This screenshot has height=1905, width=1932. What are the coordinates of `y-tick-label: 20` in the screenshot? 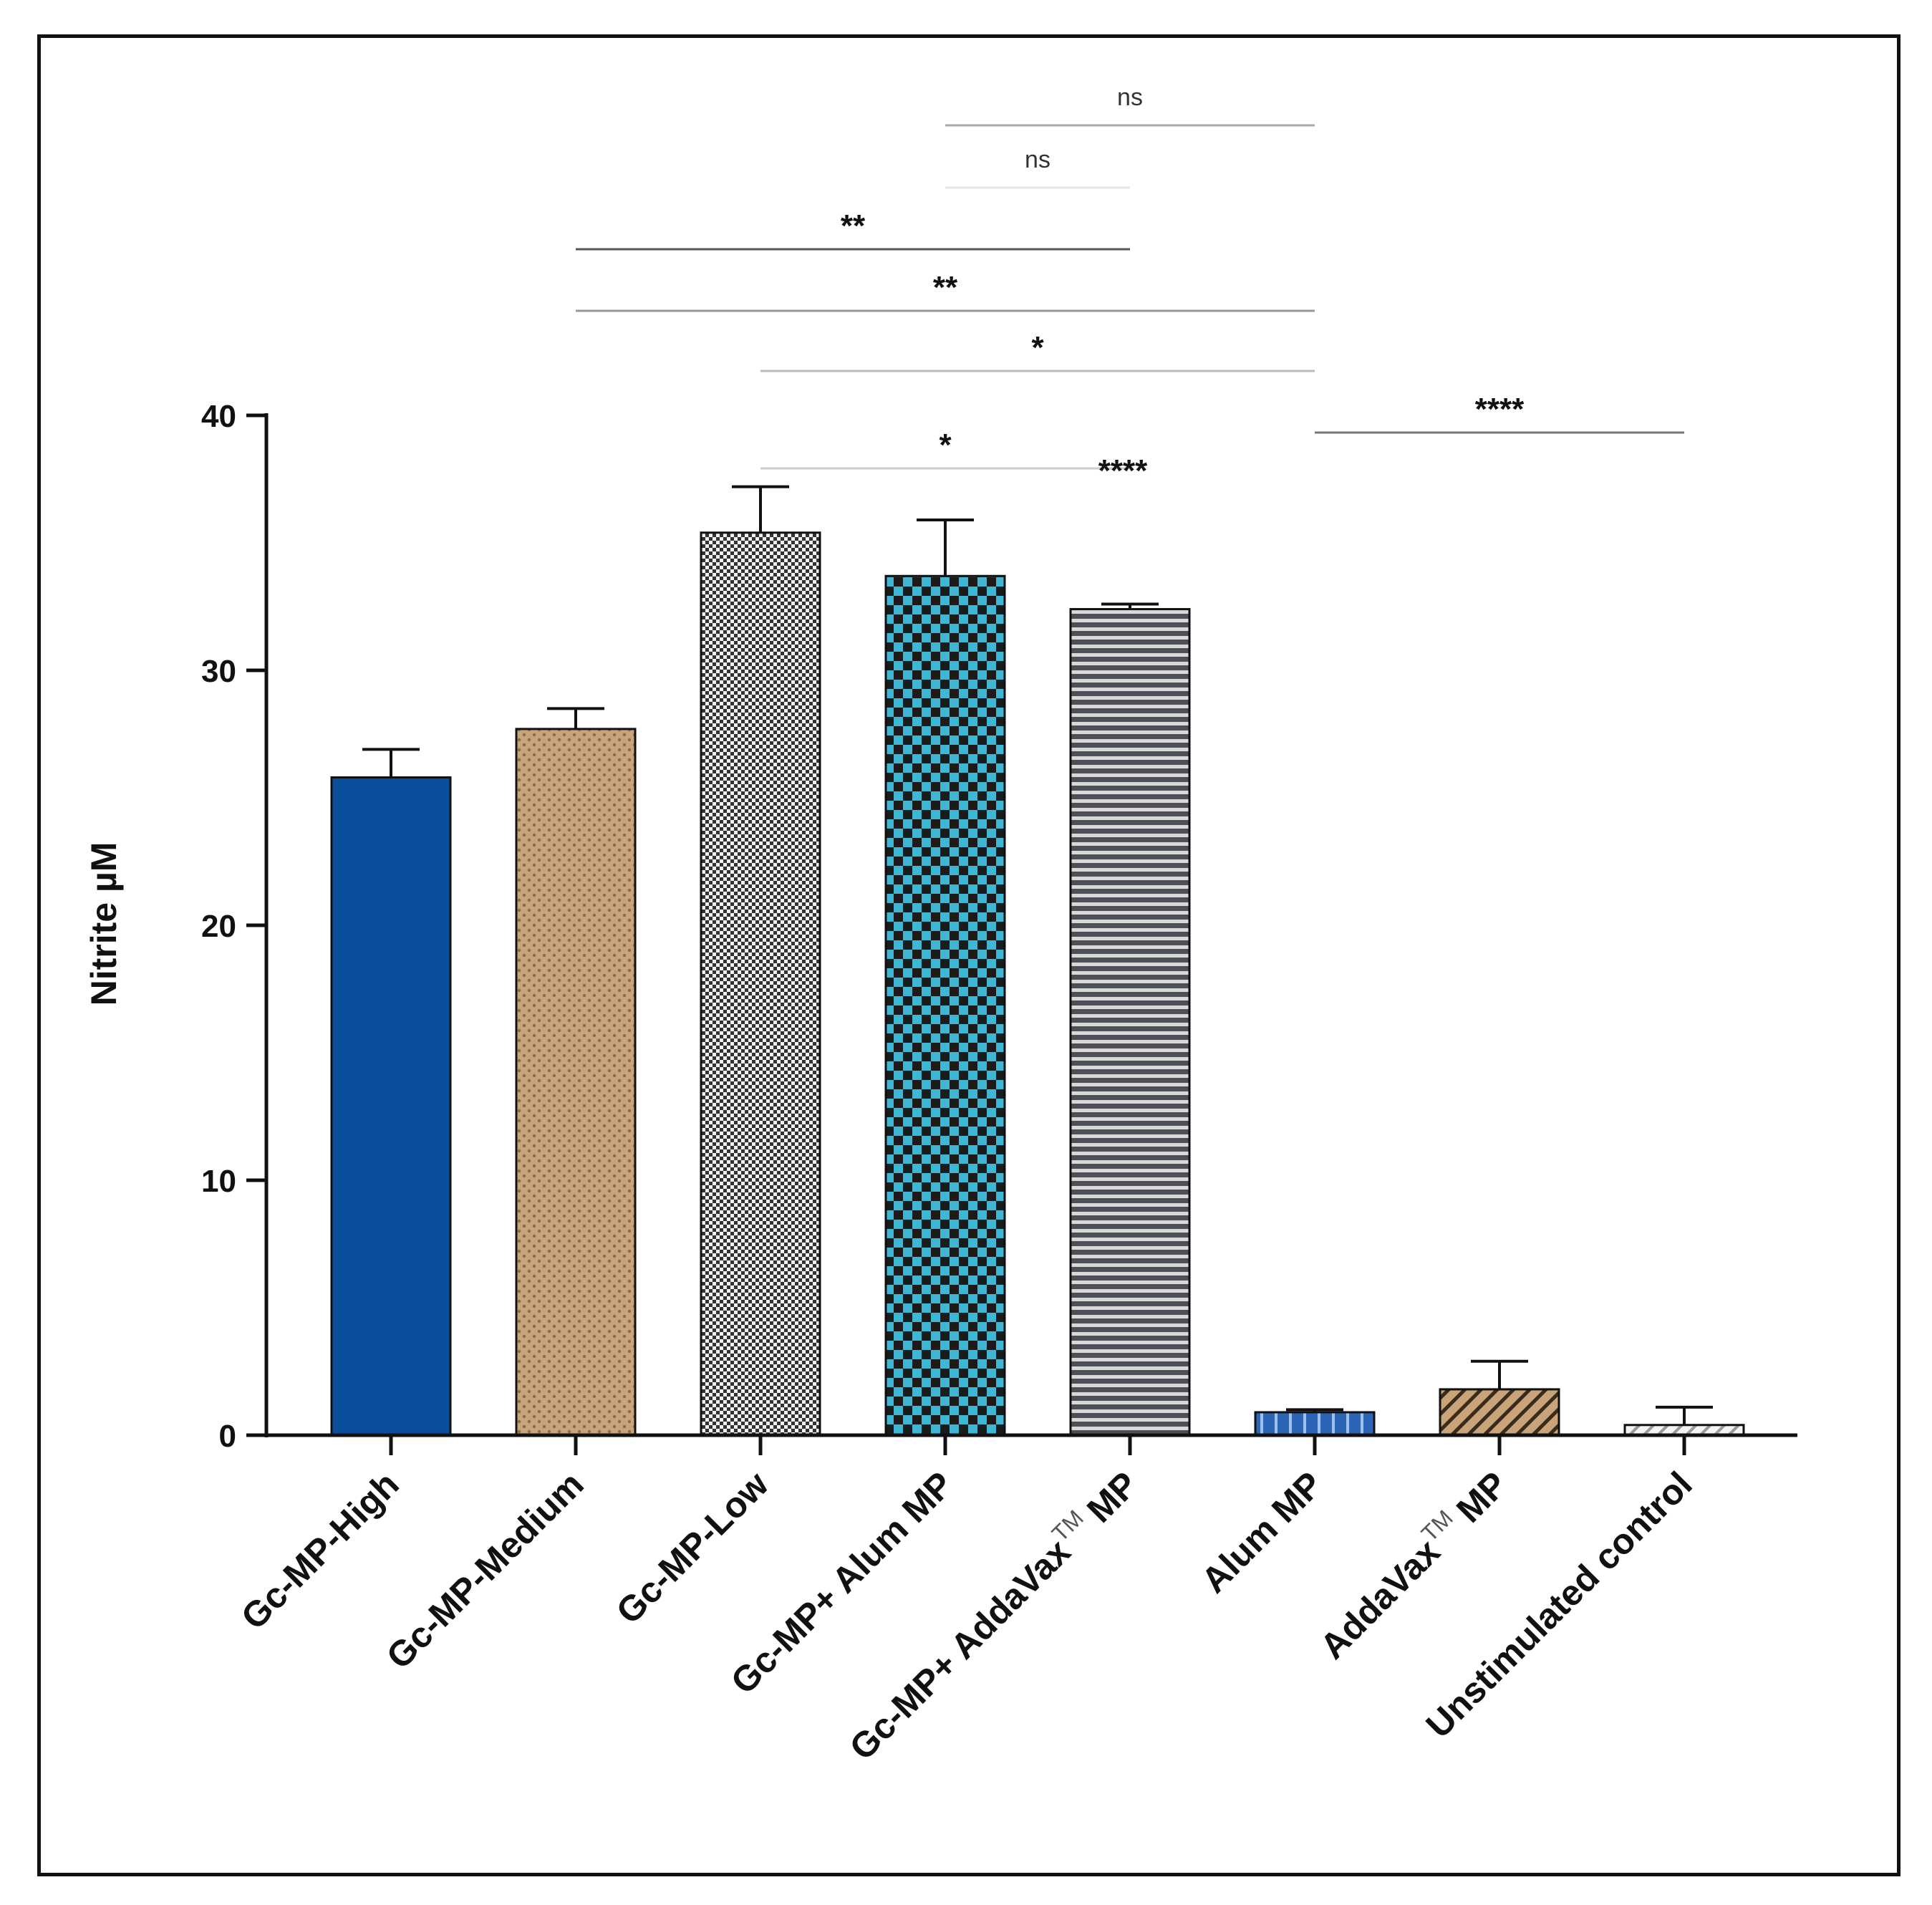 It's located at (218, 926).